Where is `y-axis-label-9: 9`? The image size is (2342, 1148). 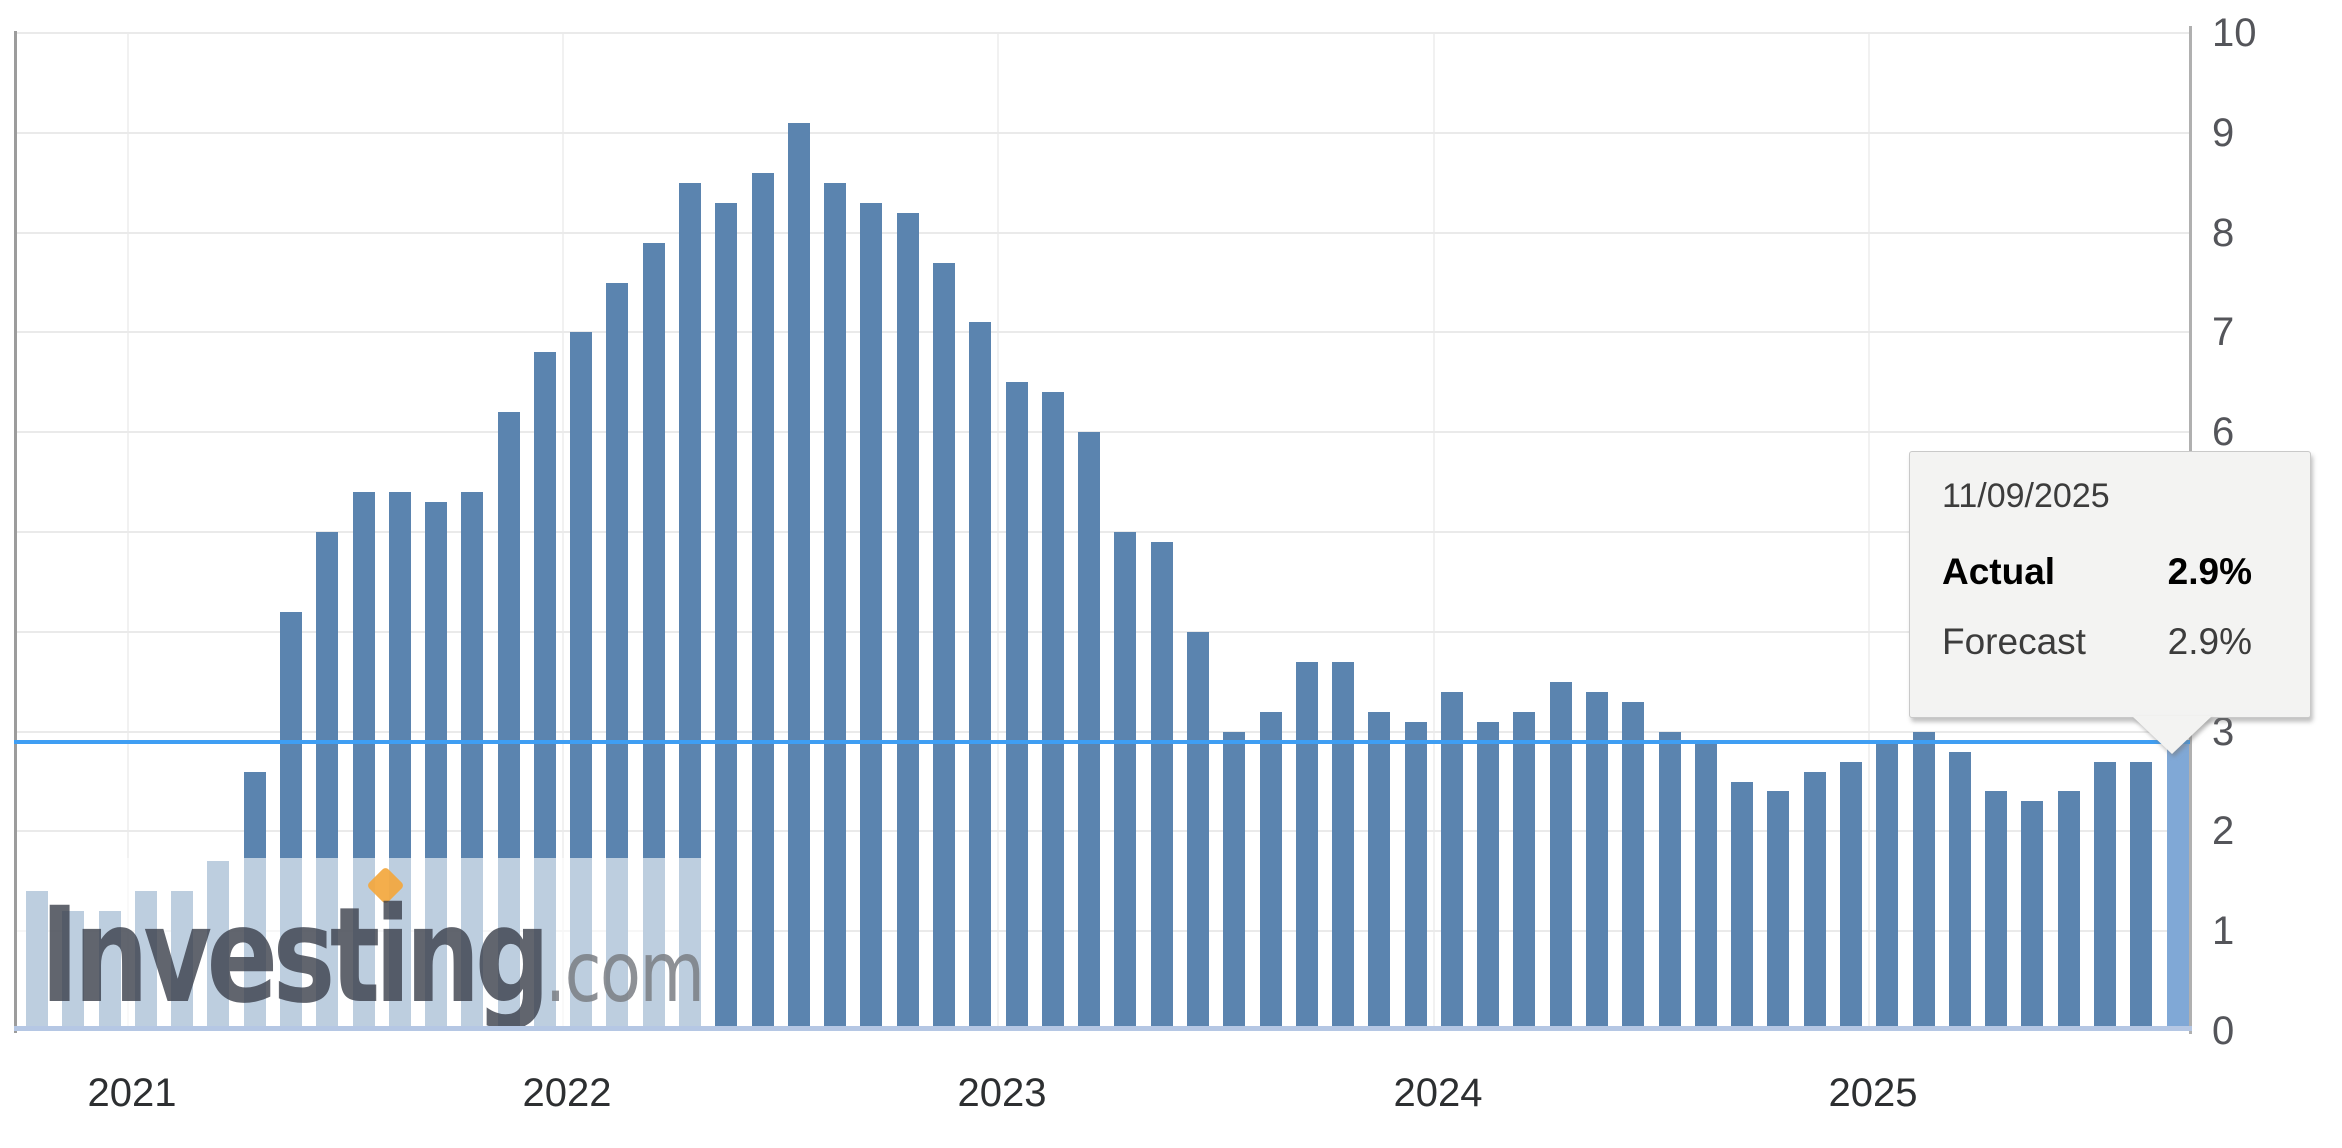
y-axis-label-9: 9 is located at coordinates (2223, 133).